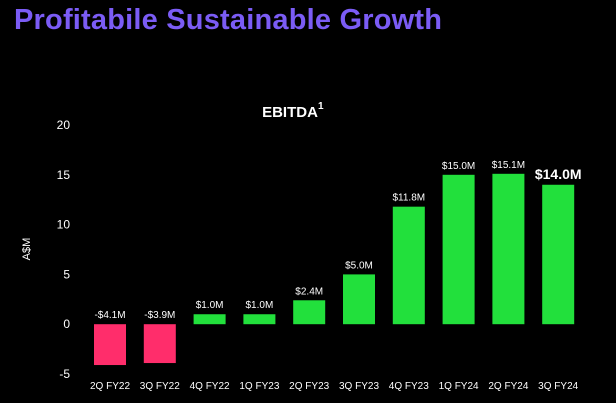 This screenshot has width=616, height=403. I want to click on y-tick-label: -5, so click(64, 374).